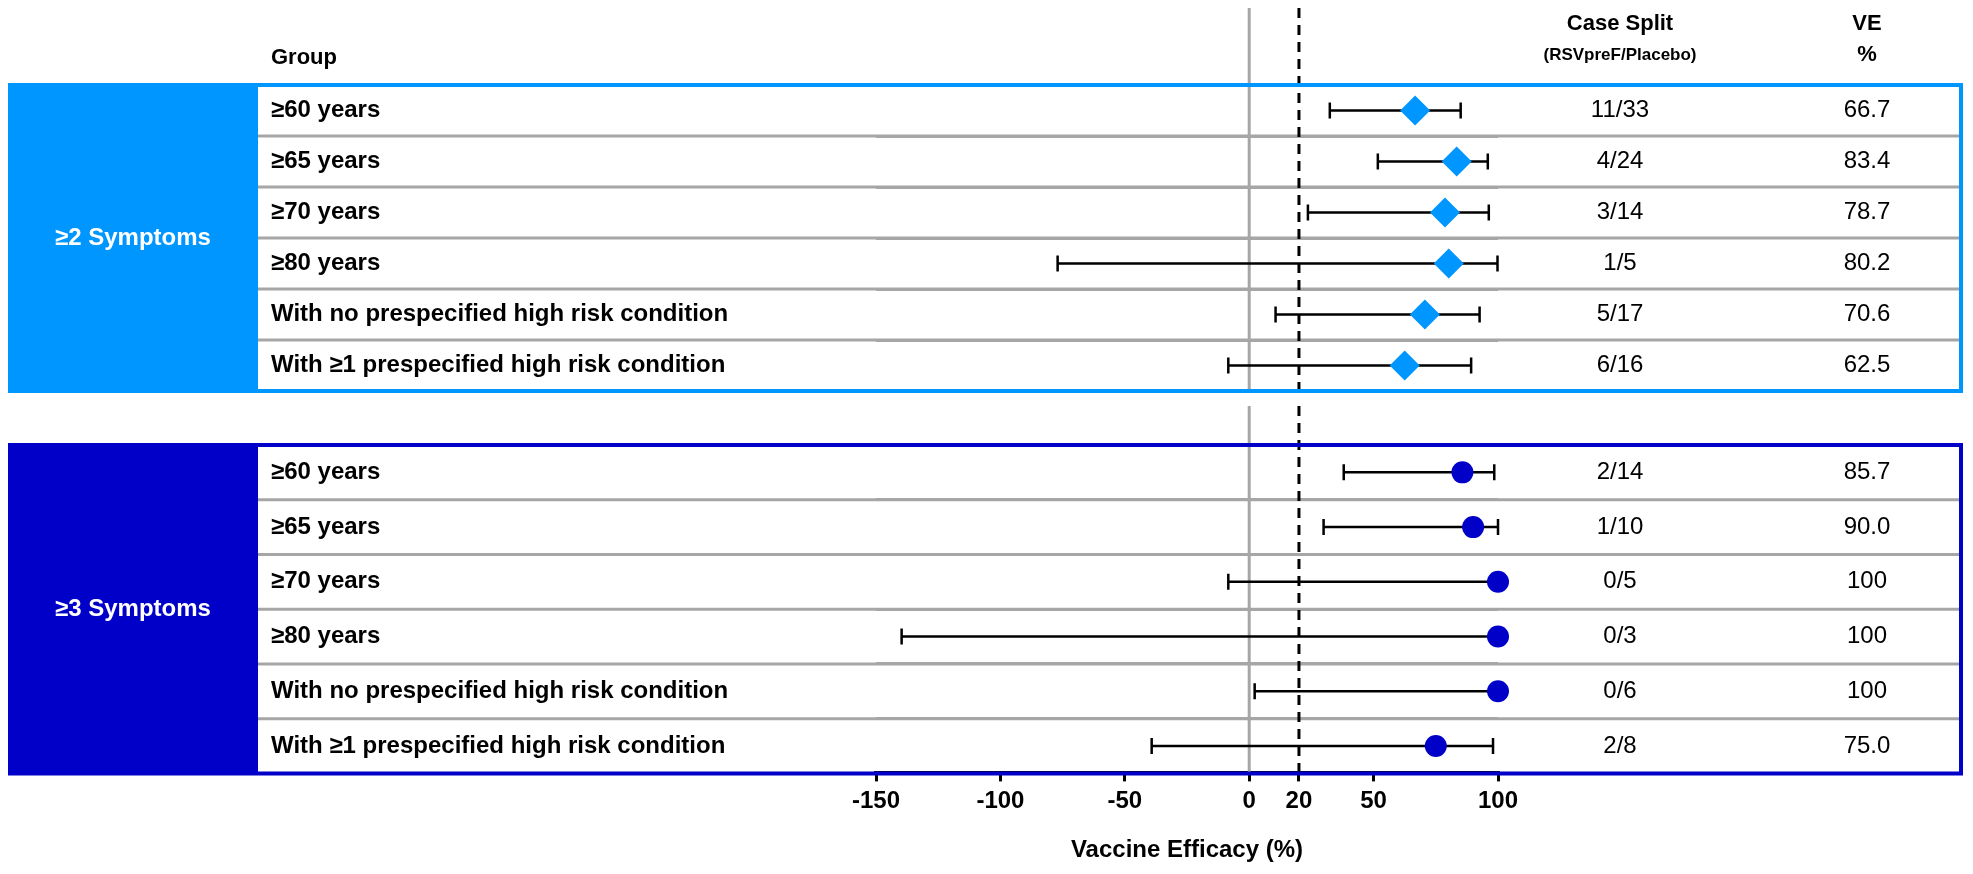 Image resolution: width=1973 pixels, height=874 pixels. What do you see at coordinates (1867, 23) in the screenshot?
I see `text: VE` at bounding box center [1867, 23].